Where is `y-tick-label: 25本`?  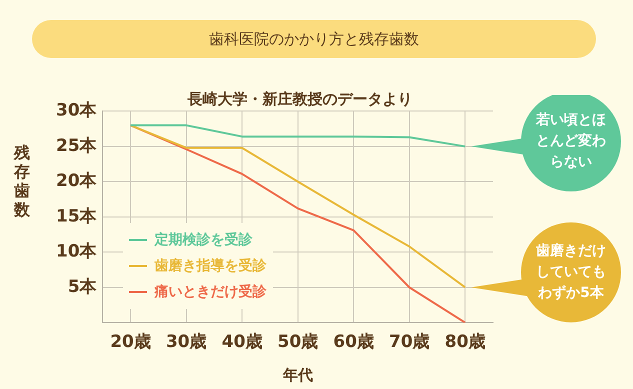
y-tick-label: 25本 is located at coordinates (77, 146).